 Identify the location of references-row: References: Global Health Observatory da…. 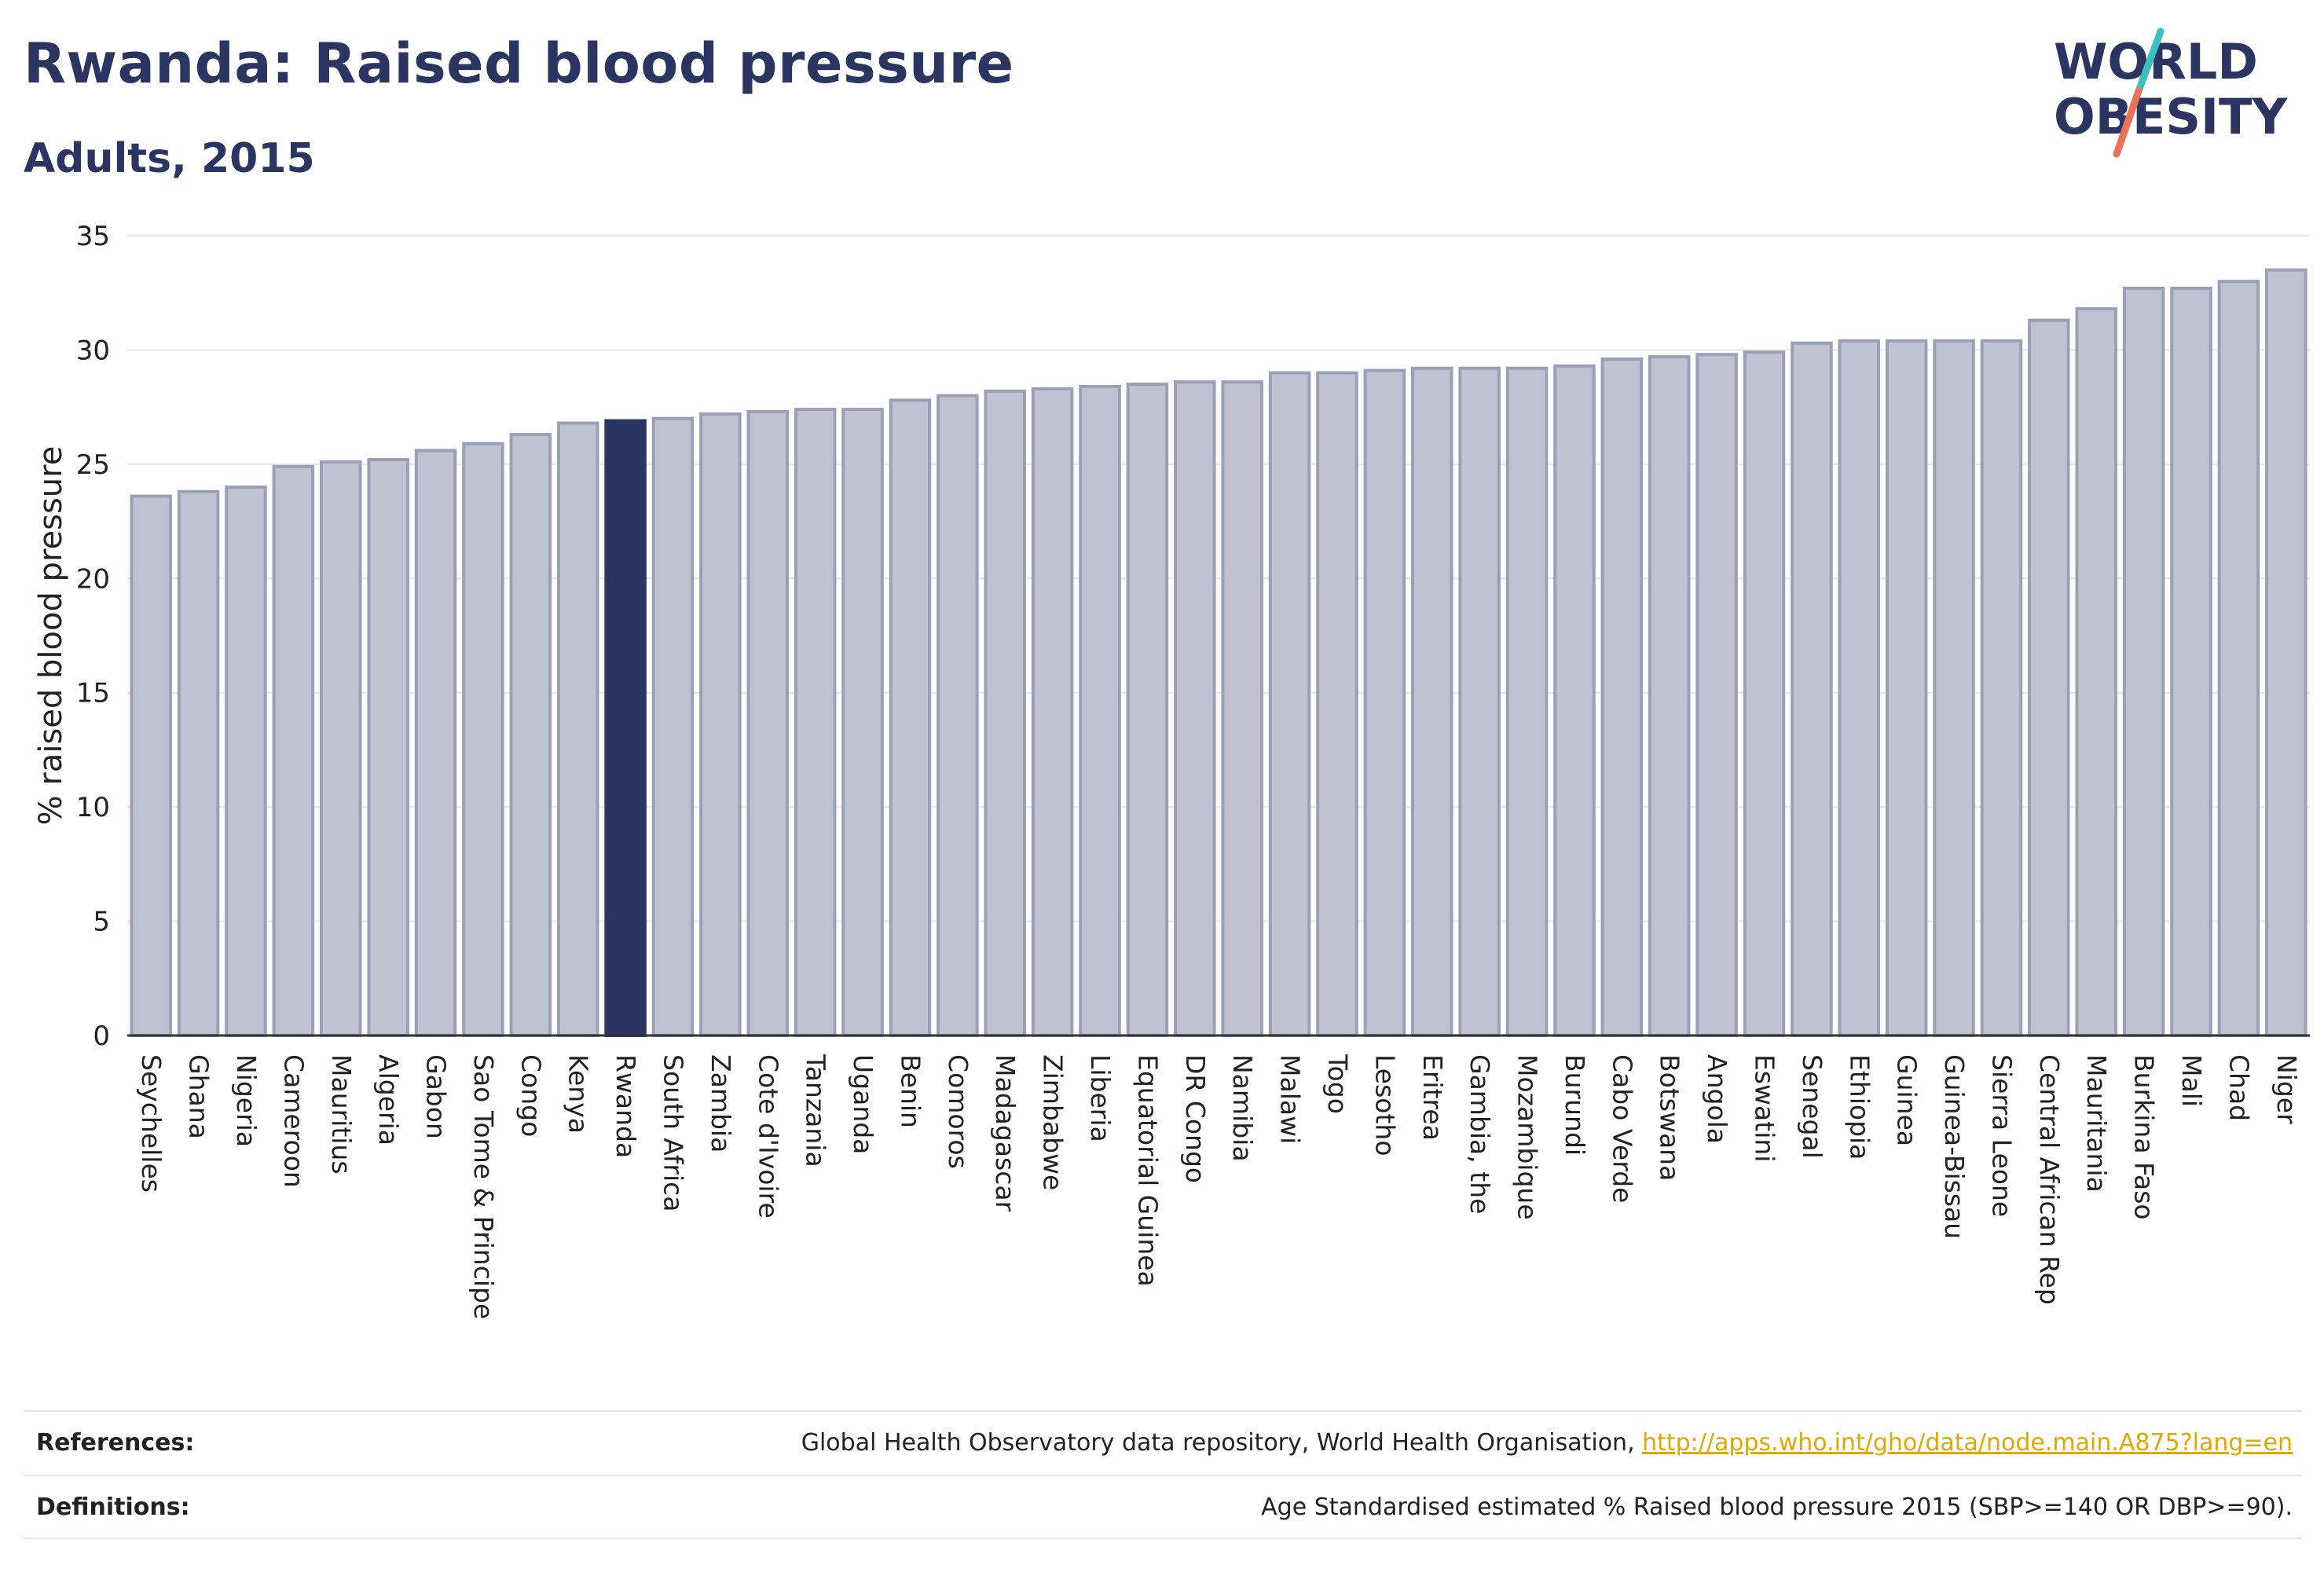
(1163, 1442).